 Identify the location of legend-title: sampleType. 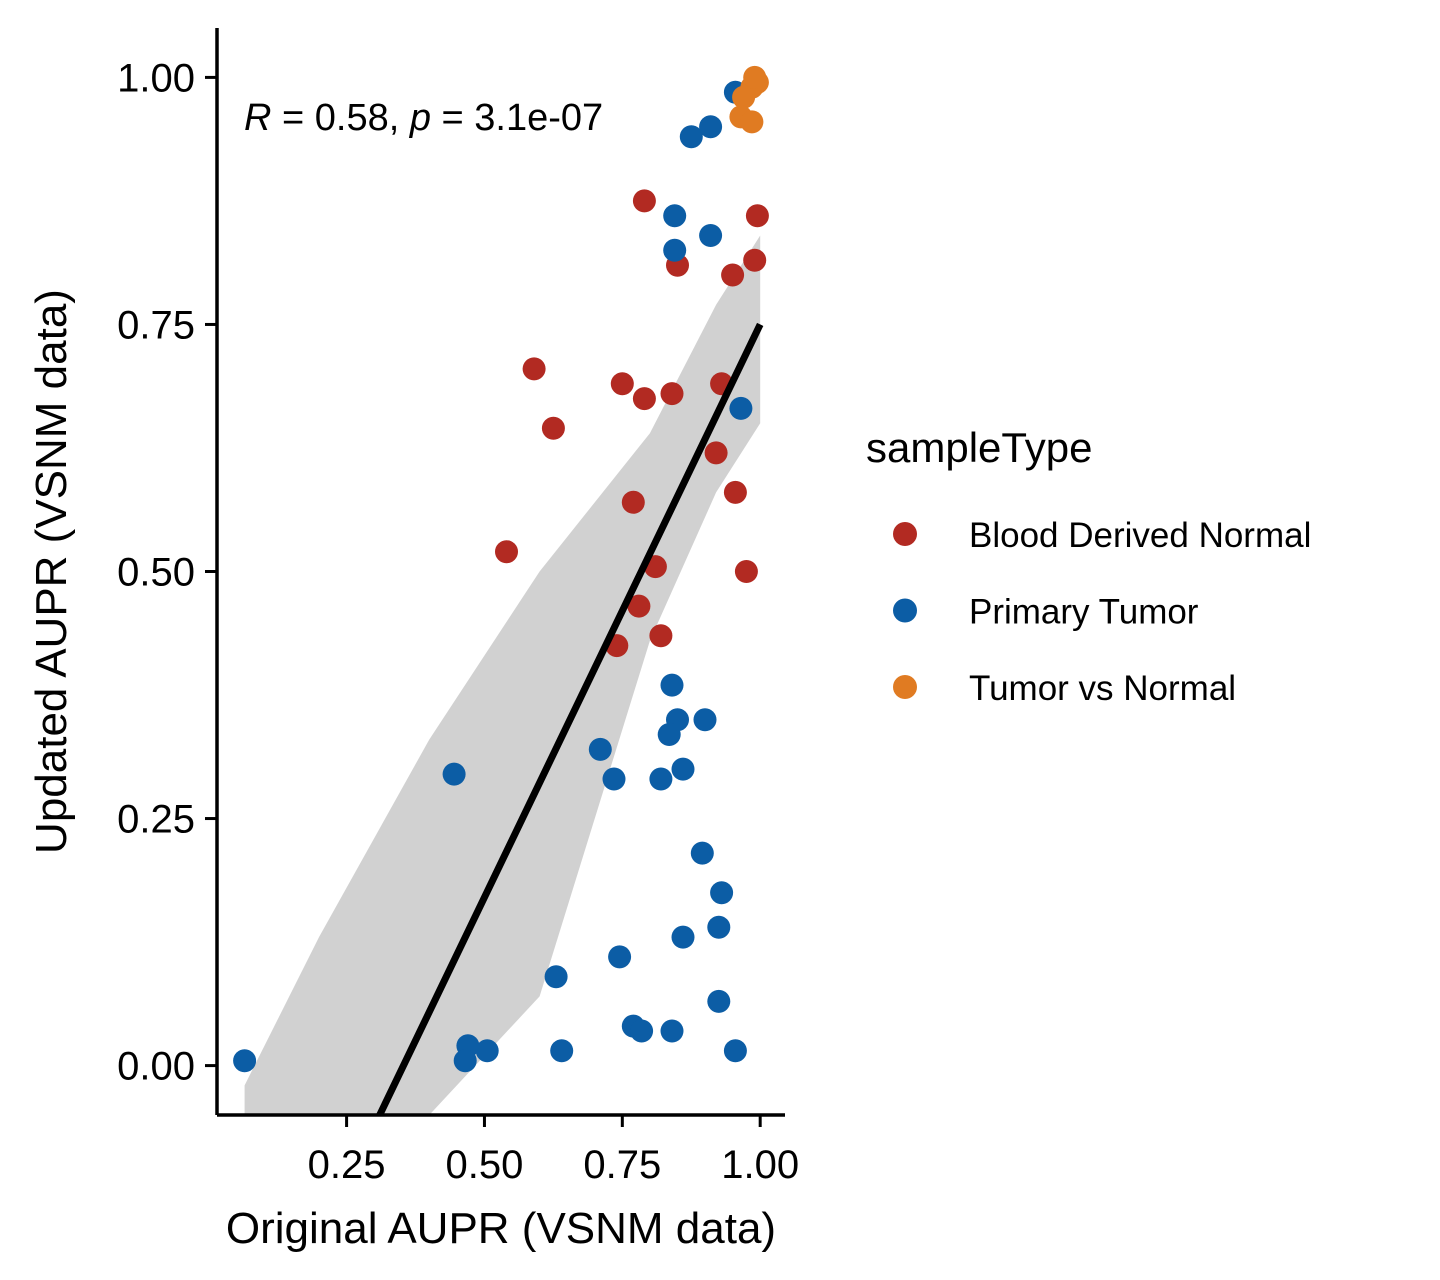
(979, 447).